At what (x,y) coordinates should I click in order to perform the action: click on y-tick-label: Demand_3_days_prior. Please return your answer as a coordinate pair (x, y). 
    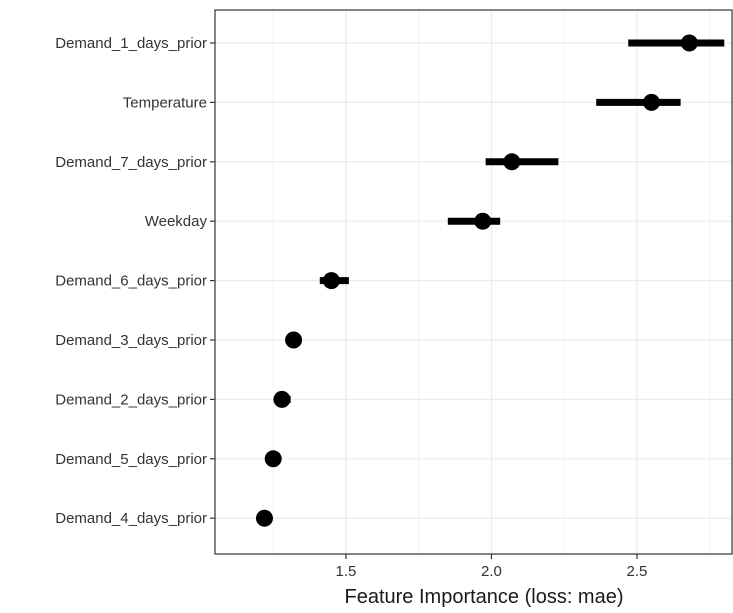
    Looking at the image, I should click on (131, 340).